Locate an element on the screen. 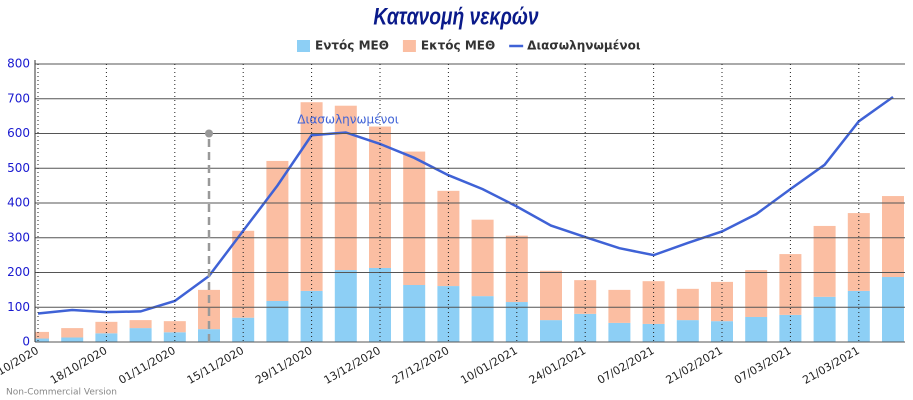  x-tick-label: 13/12/2020 is located at coordinates (352, 365).